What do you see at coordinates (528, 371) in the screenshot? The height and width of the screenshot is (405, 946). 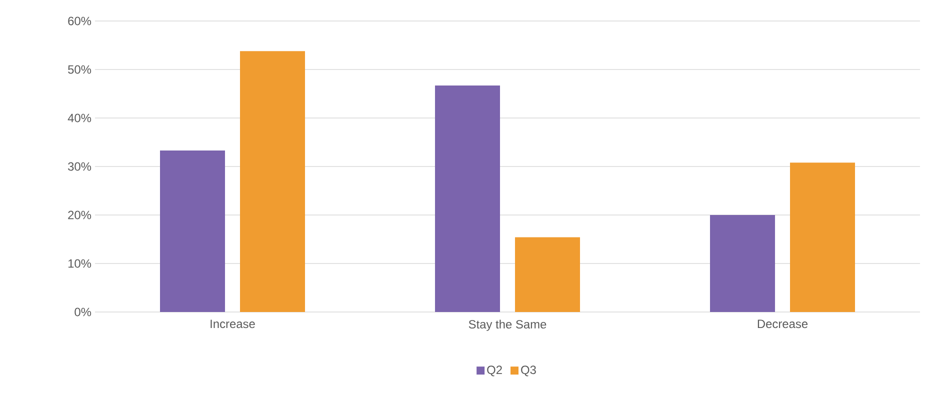 I see `legend-label: Q3` at bounding box center [528, 371].